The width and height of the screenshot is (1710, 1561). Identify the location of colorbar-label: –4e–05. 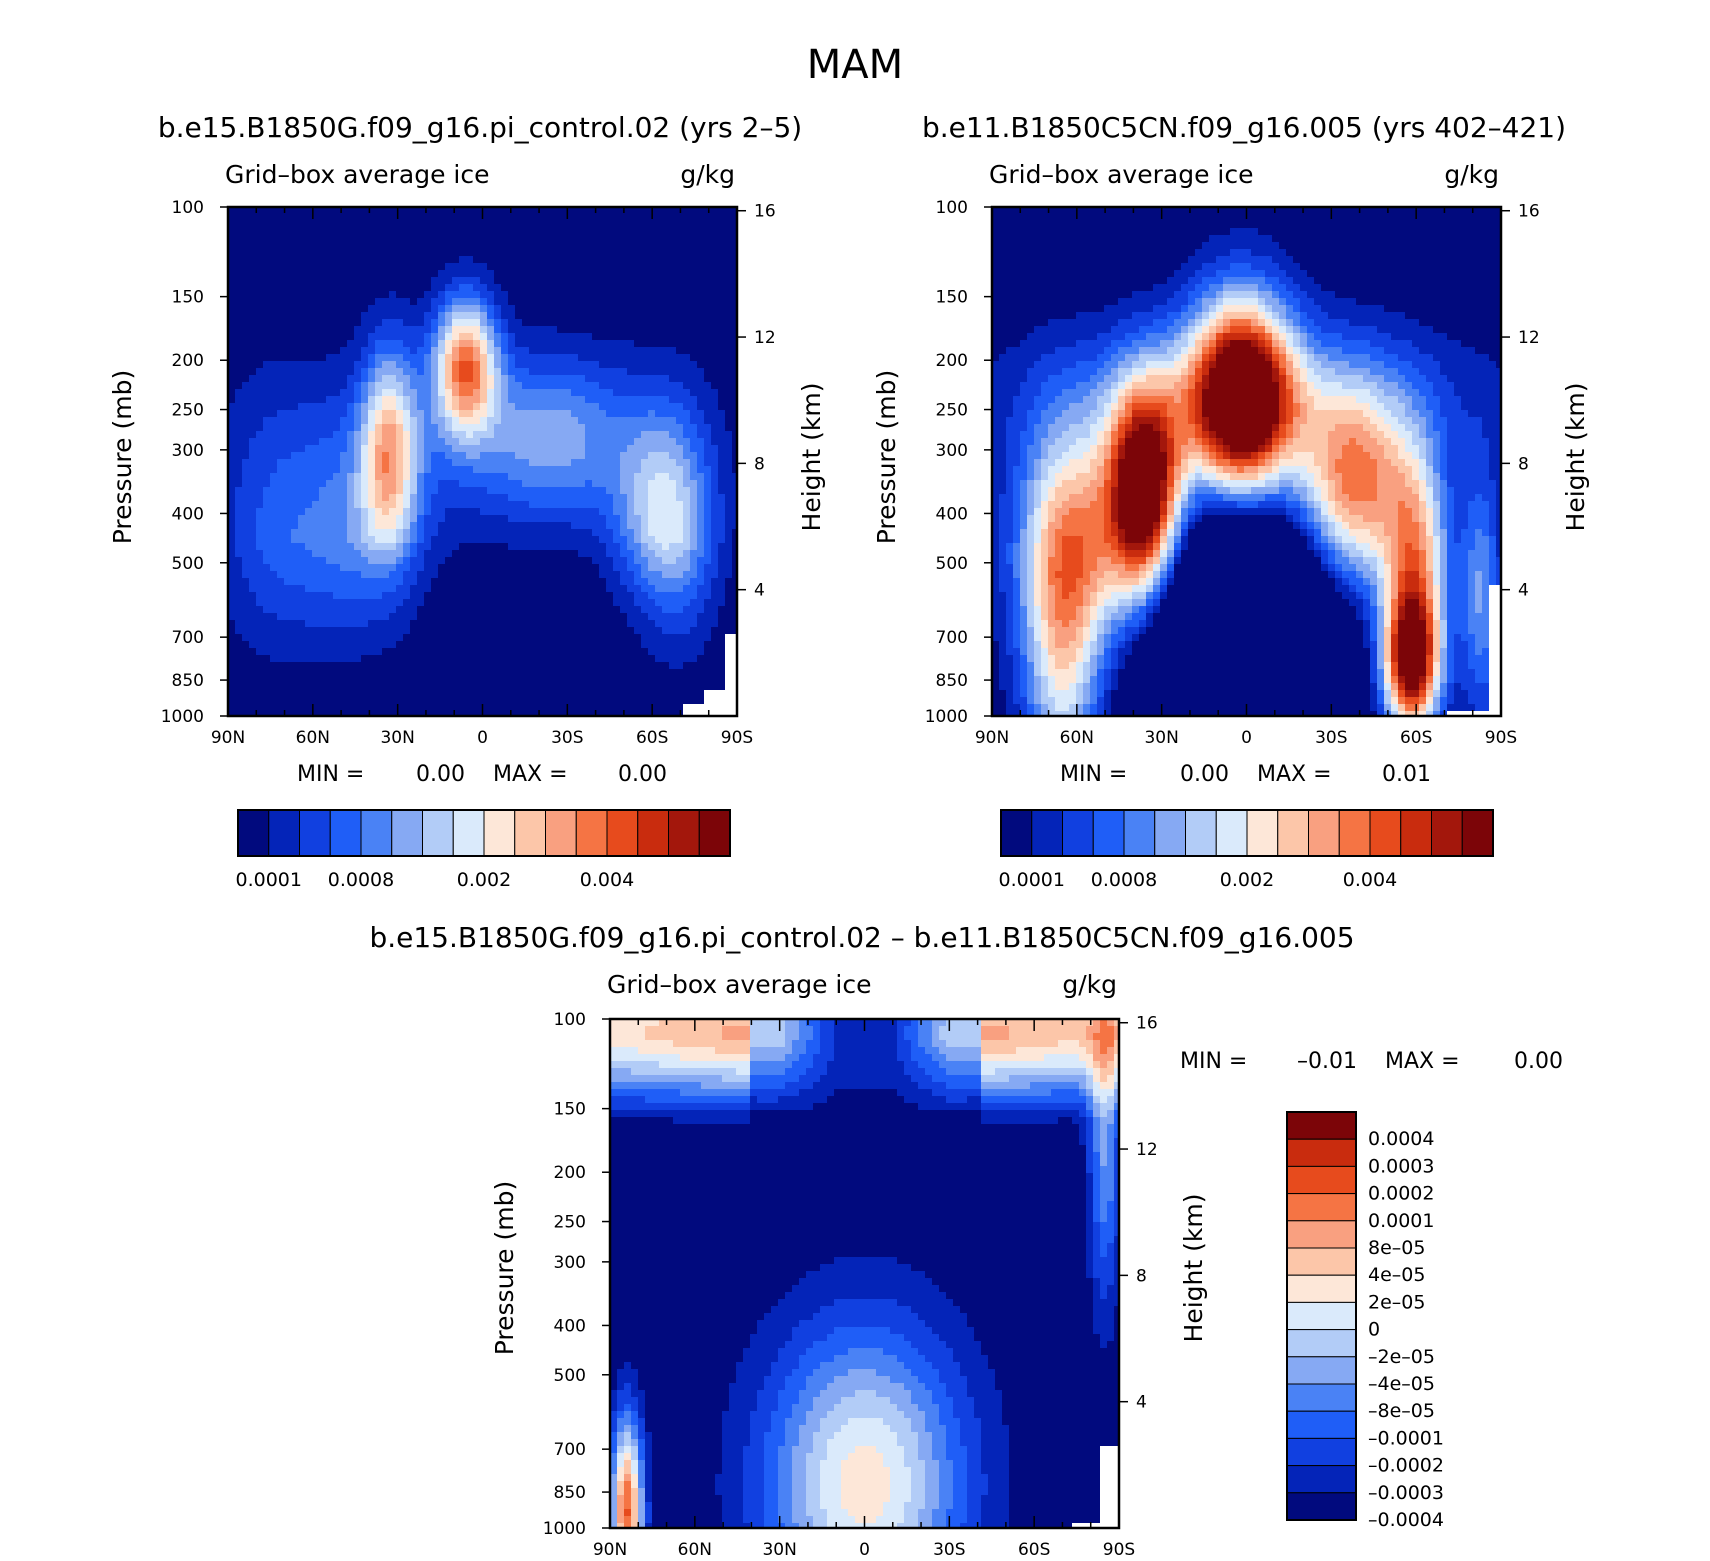
(1401, 1384).